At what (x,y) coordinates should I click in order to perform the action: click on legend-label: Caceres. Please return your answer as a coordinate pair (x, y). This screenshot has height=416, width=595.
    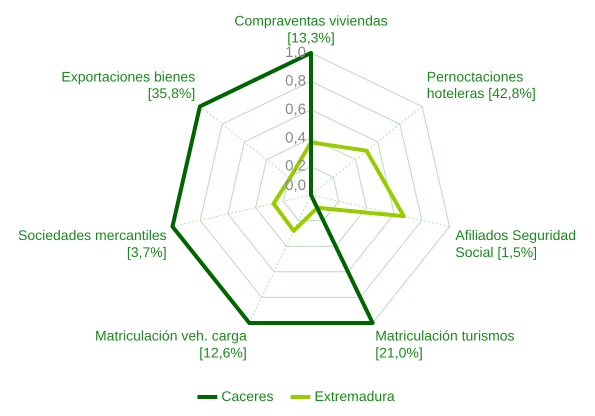
    Looking at the image, I should click on (247, 396).